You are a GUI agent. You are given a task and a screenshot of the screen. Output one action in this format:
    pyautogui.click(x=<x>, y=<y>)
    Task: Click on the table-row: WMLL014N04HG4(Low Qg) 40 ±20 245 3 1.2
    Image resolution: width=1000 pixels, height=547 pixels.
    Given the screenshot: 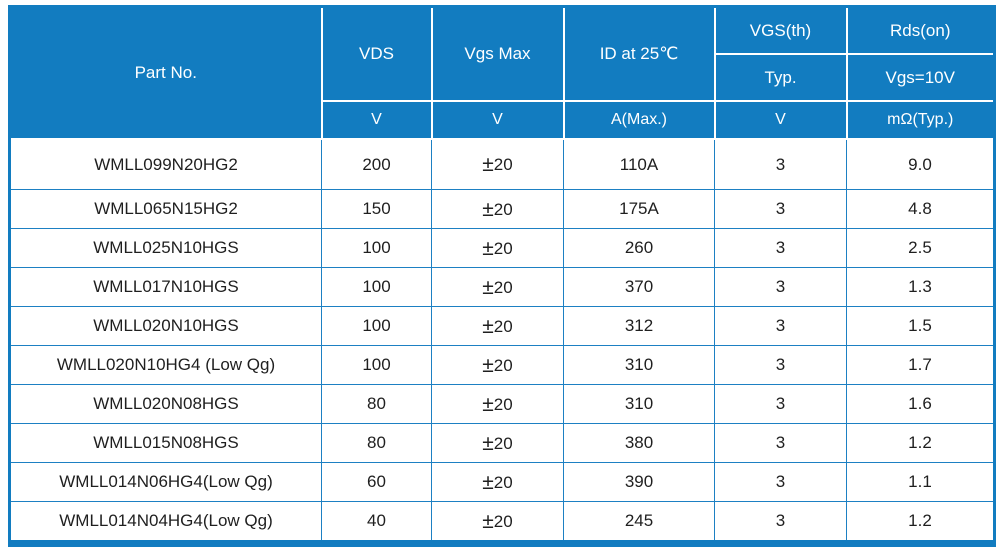 What is the action you would take?
    pyautogui.click(x=502, y=522)
    